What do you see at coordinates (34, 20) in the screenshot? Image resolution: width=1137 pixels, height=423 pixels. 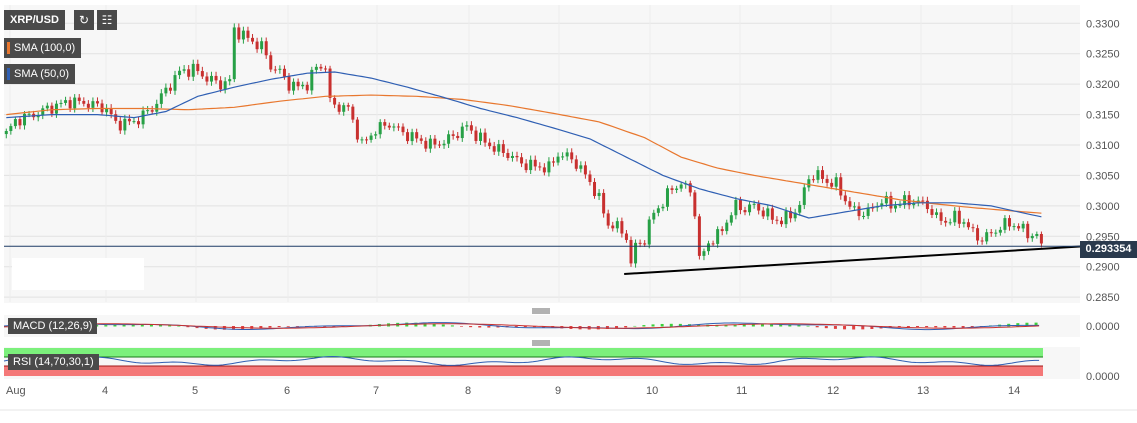 I see `symbol-label: XRP/USD` at bounding box center [34, 20].